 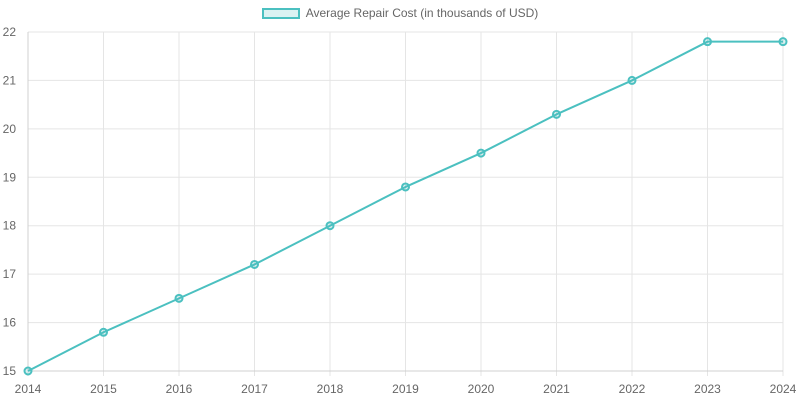 What do you see at coordinates (783, 389) in the screenshot?
I see `x-tick-label: 2024` at bounding box center [783, 389].